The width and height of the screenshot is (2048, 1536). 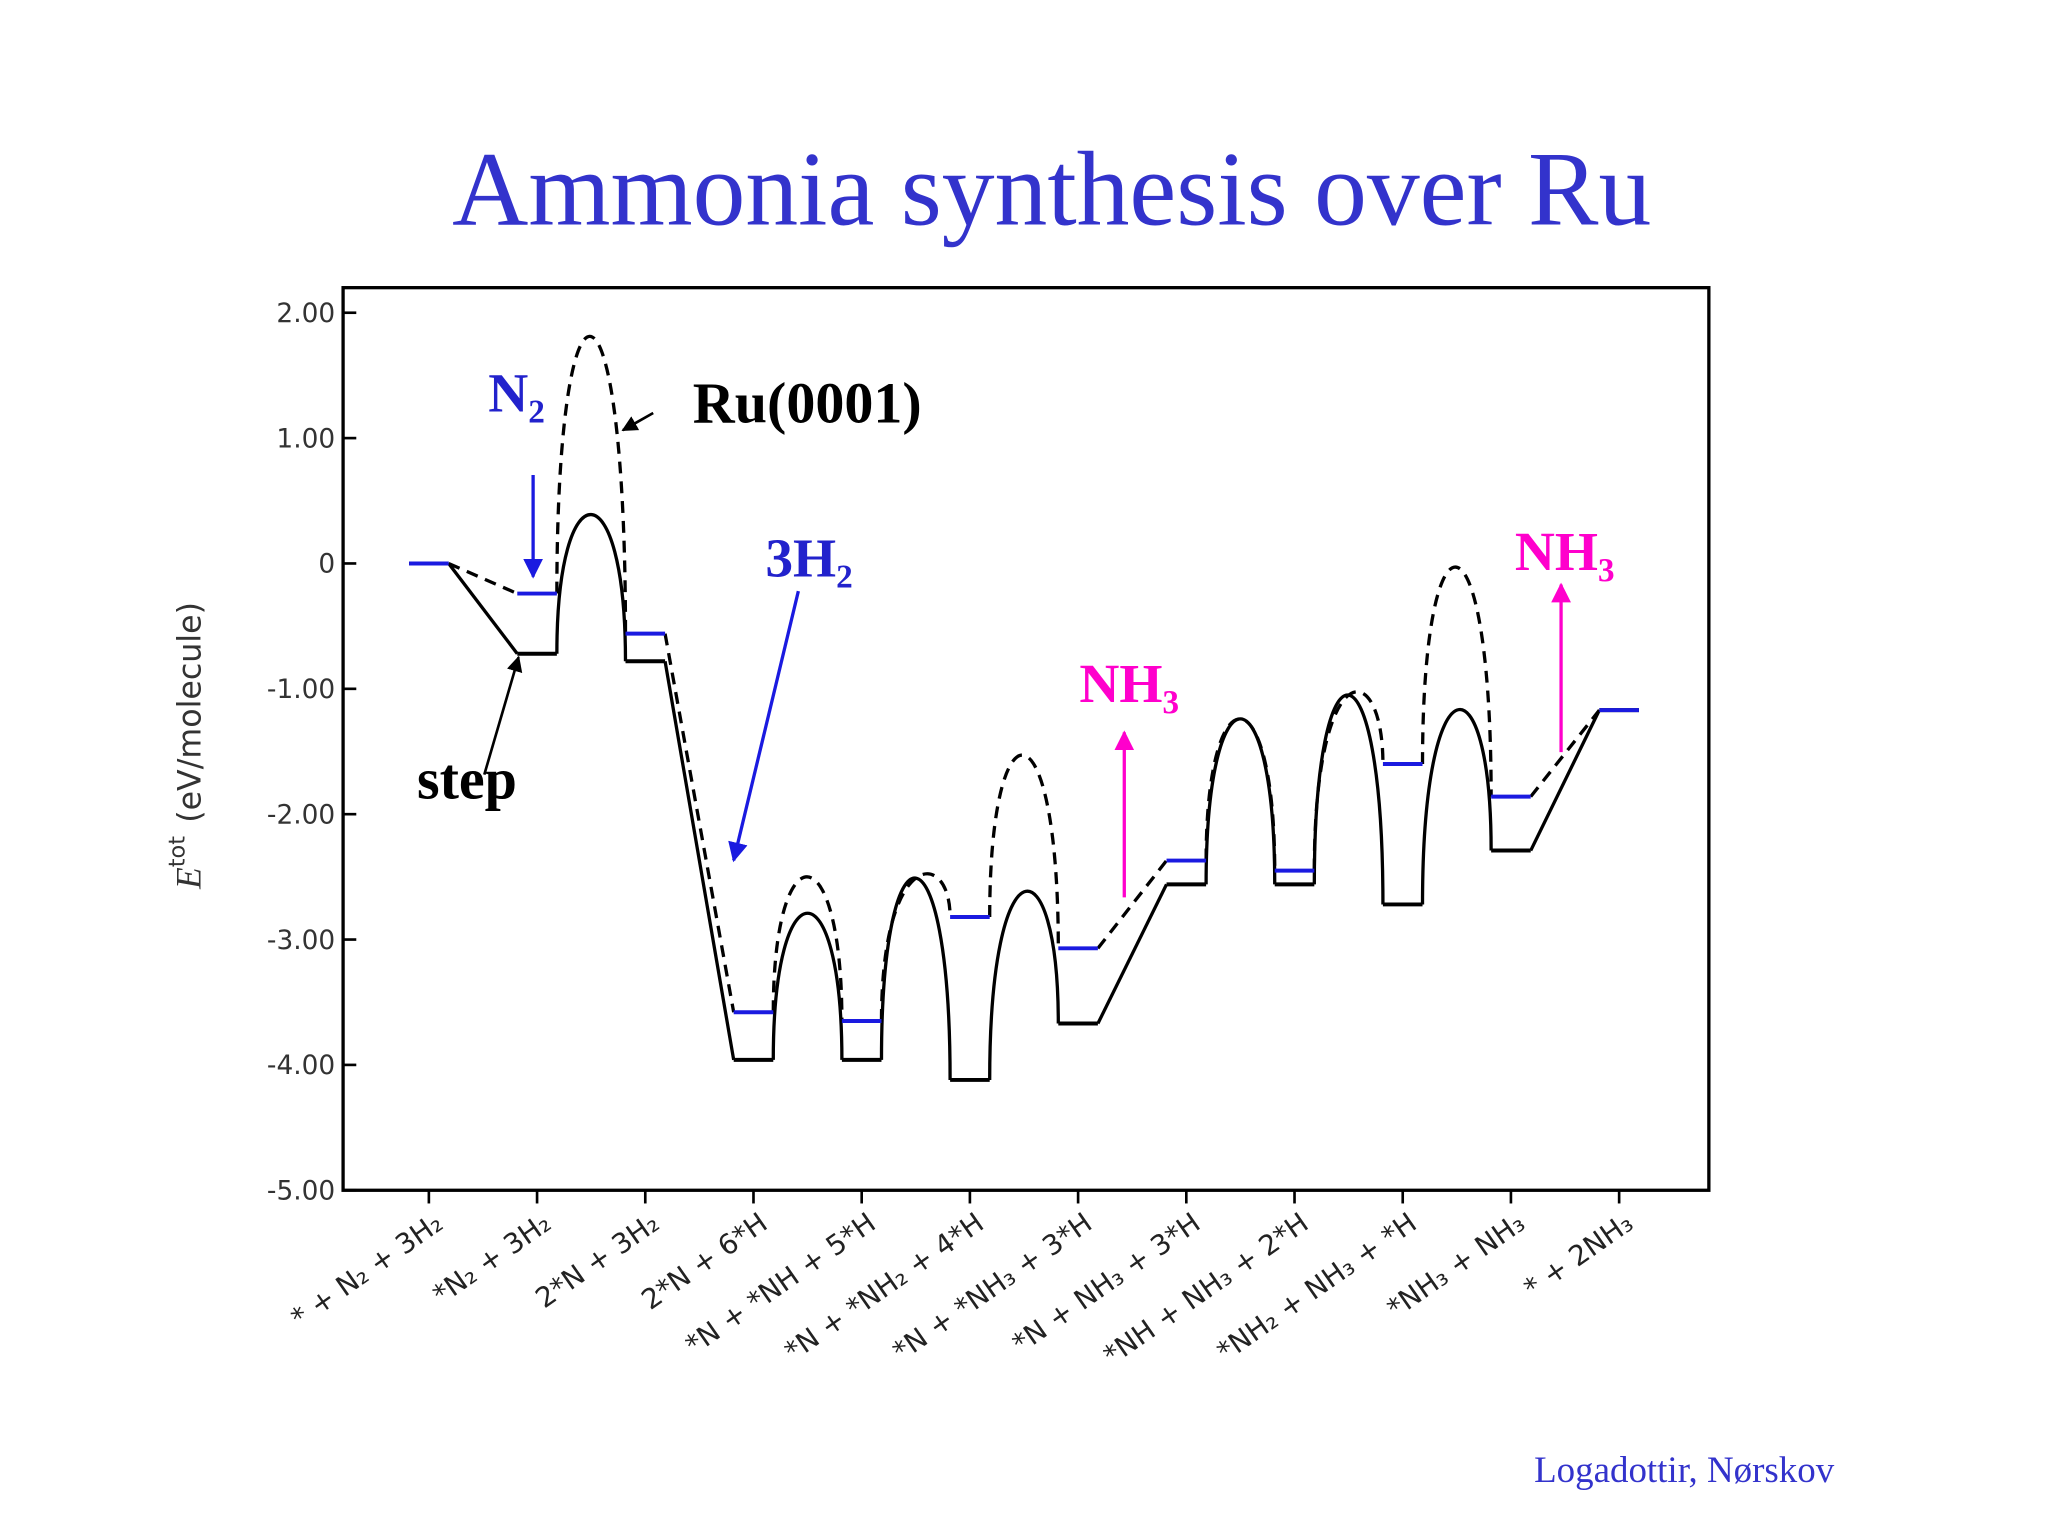 I want to click on y-tick-label: -1.00, so click(x=301, y=690).